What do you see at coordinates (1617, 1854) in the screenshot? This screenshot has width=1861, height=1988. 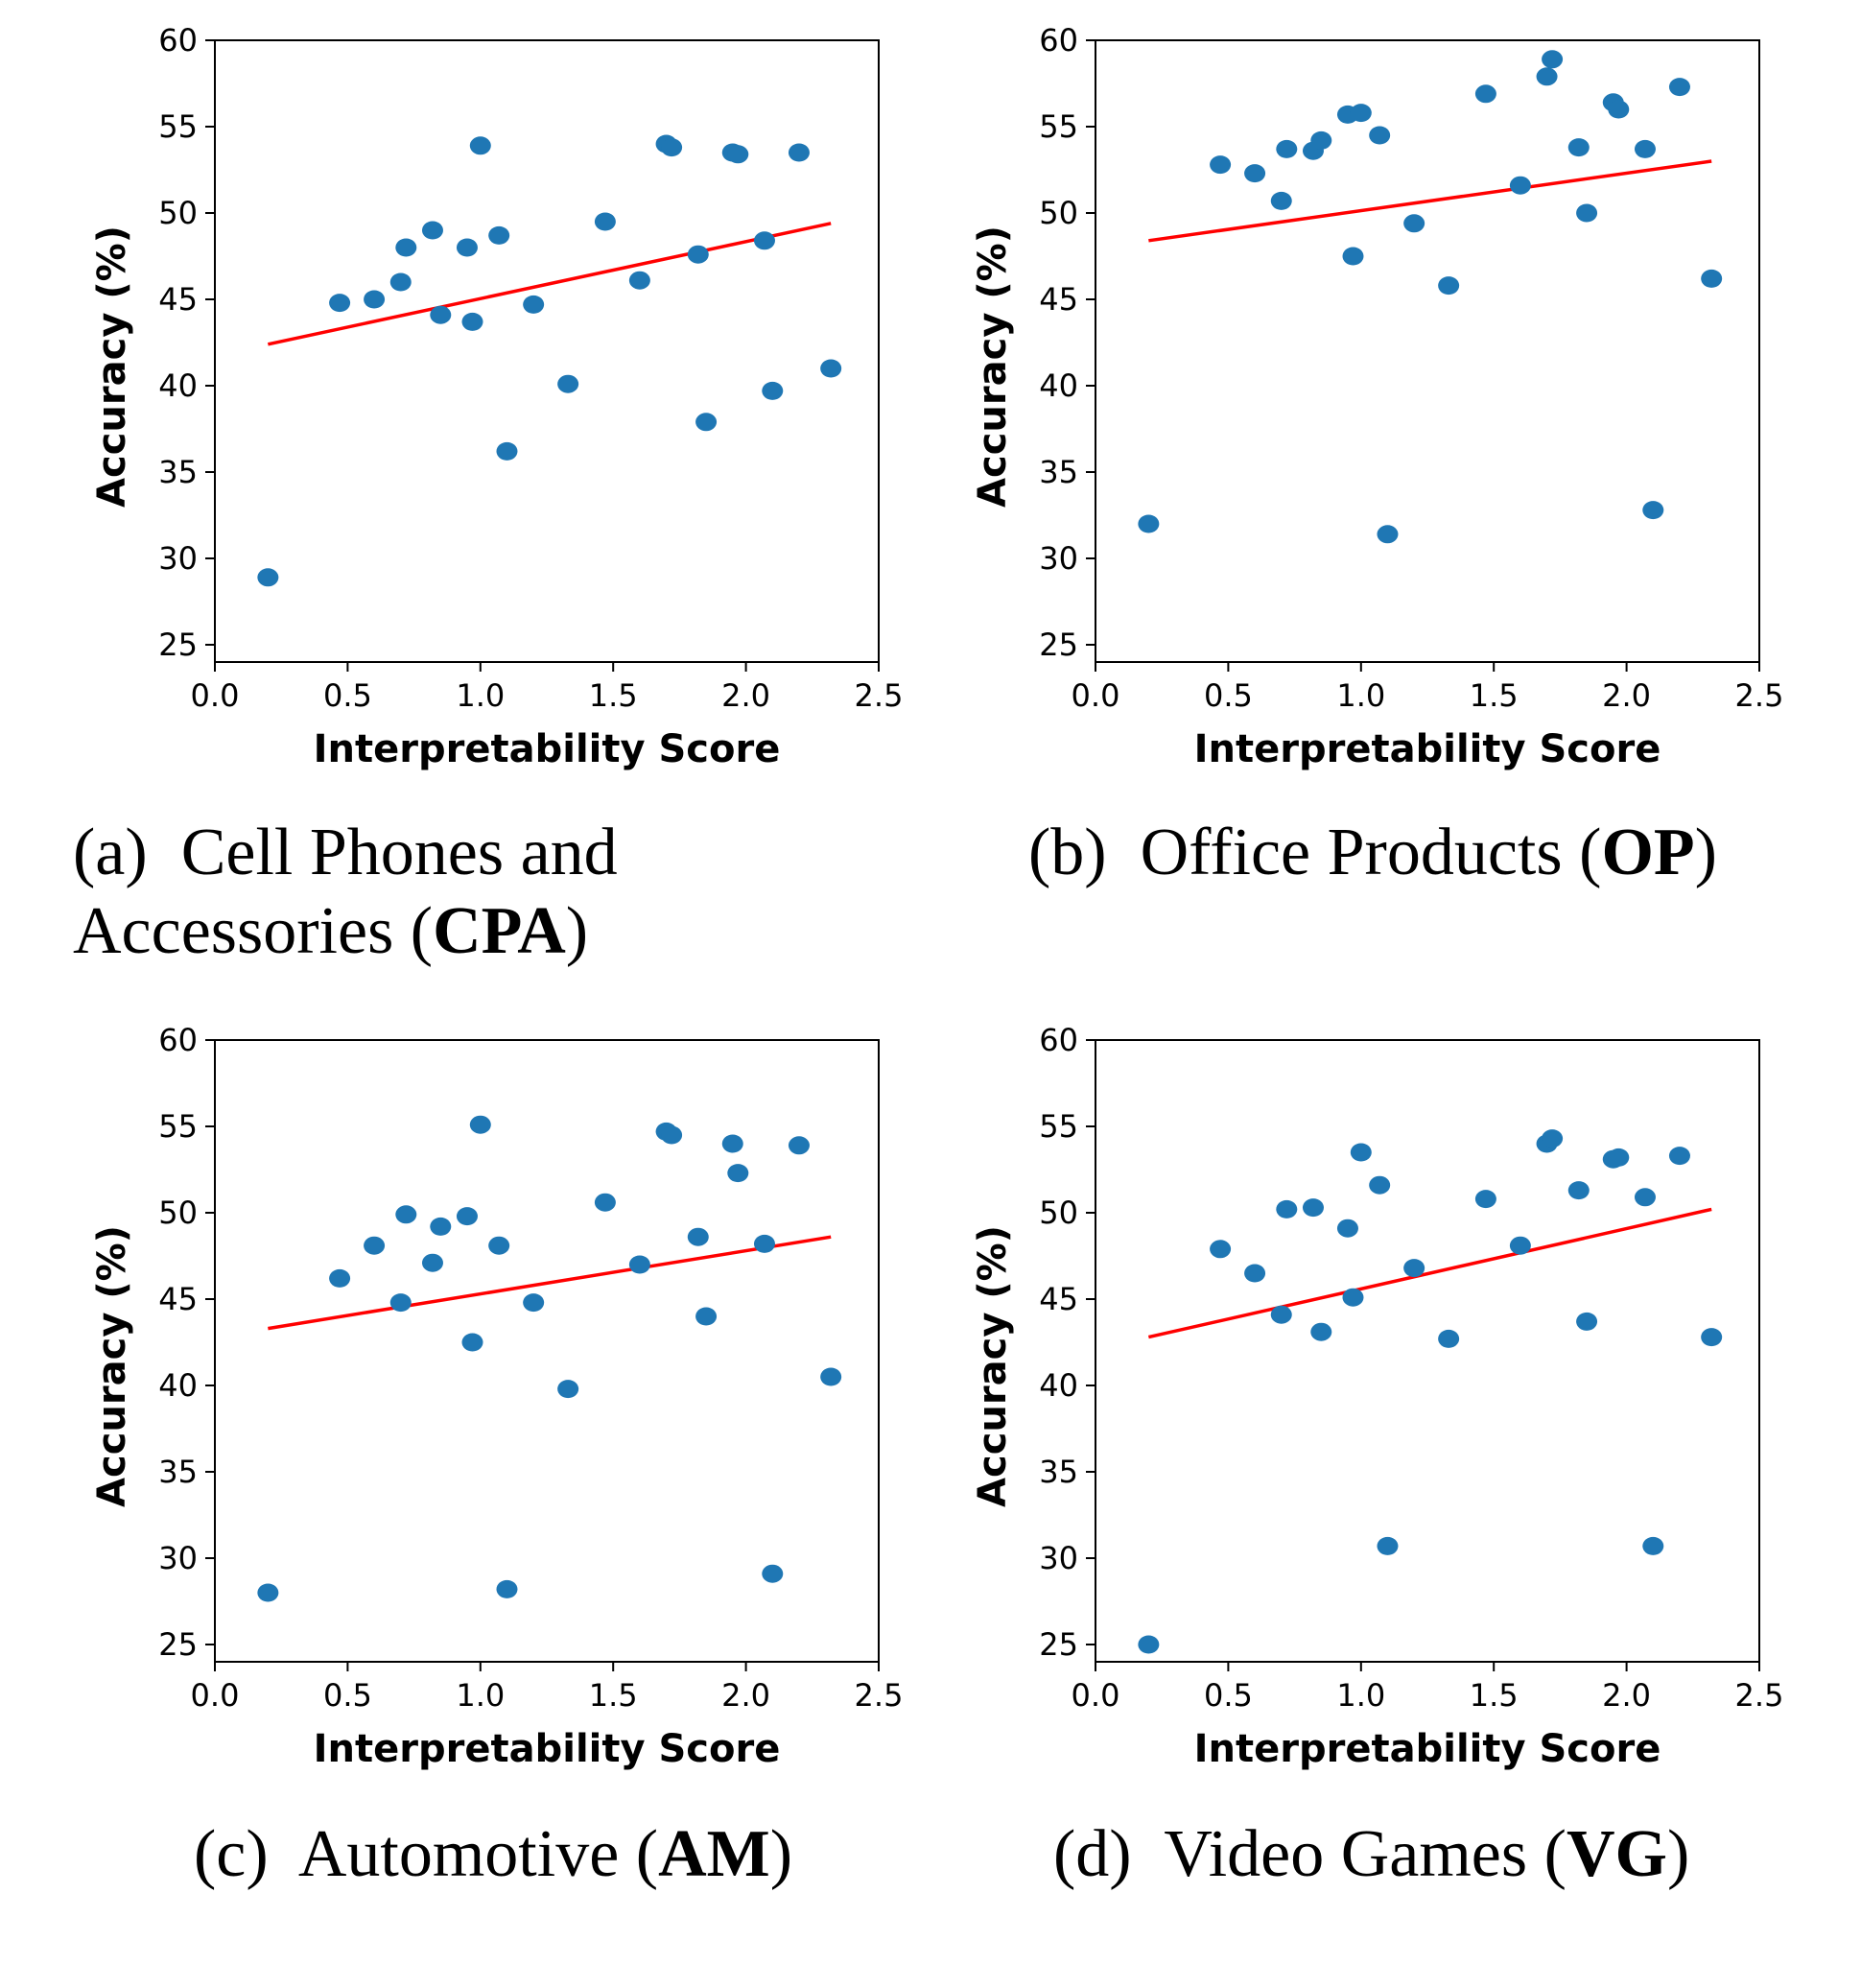 I see `caption-abbr: VG` at bounding box center [1617, 1854].